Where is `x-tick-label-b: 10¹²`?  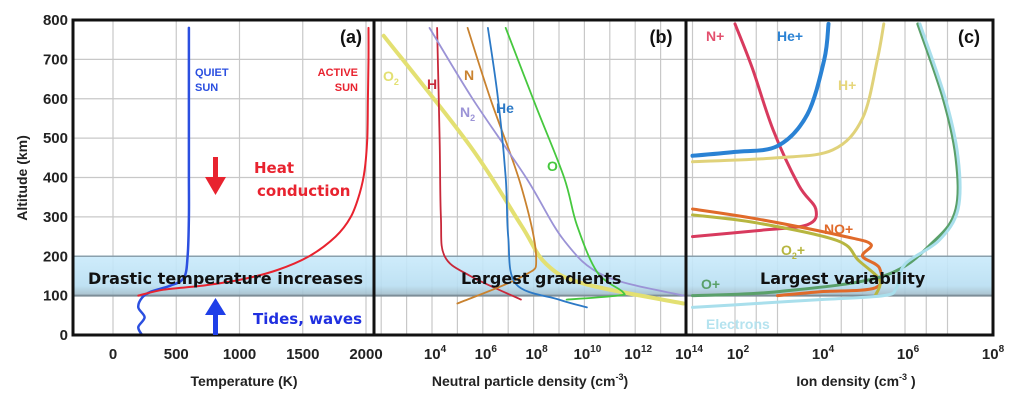 x-tick-label-b: 10¹² is located at coordinates (638, 353).